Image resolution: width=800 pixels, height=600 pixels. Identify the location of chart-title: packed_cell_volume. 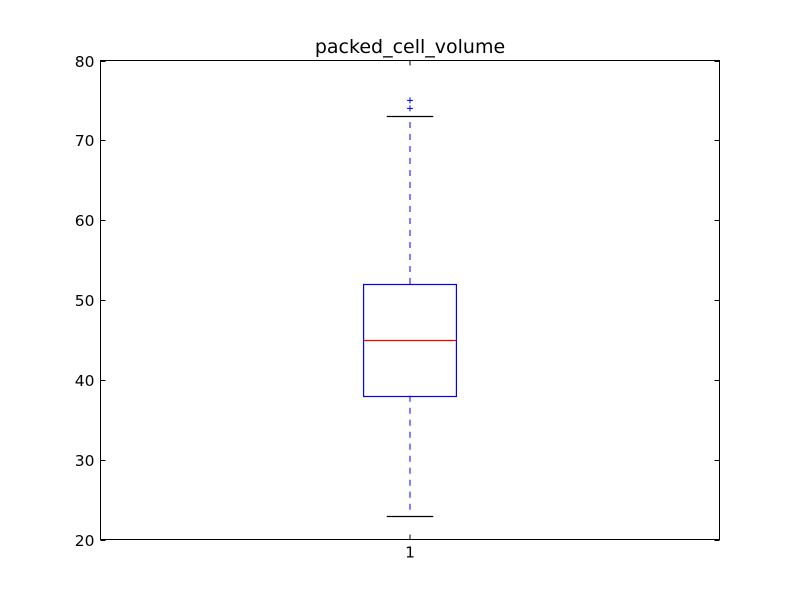
(410, 47).